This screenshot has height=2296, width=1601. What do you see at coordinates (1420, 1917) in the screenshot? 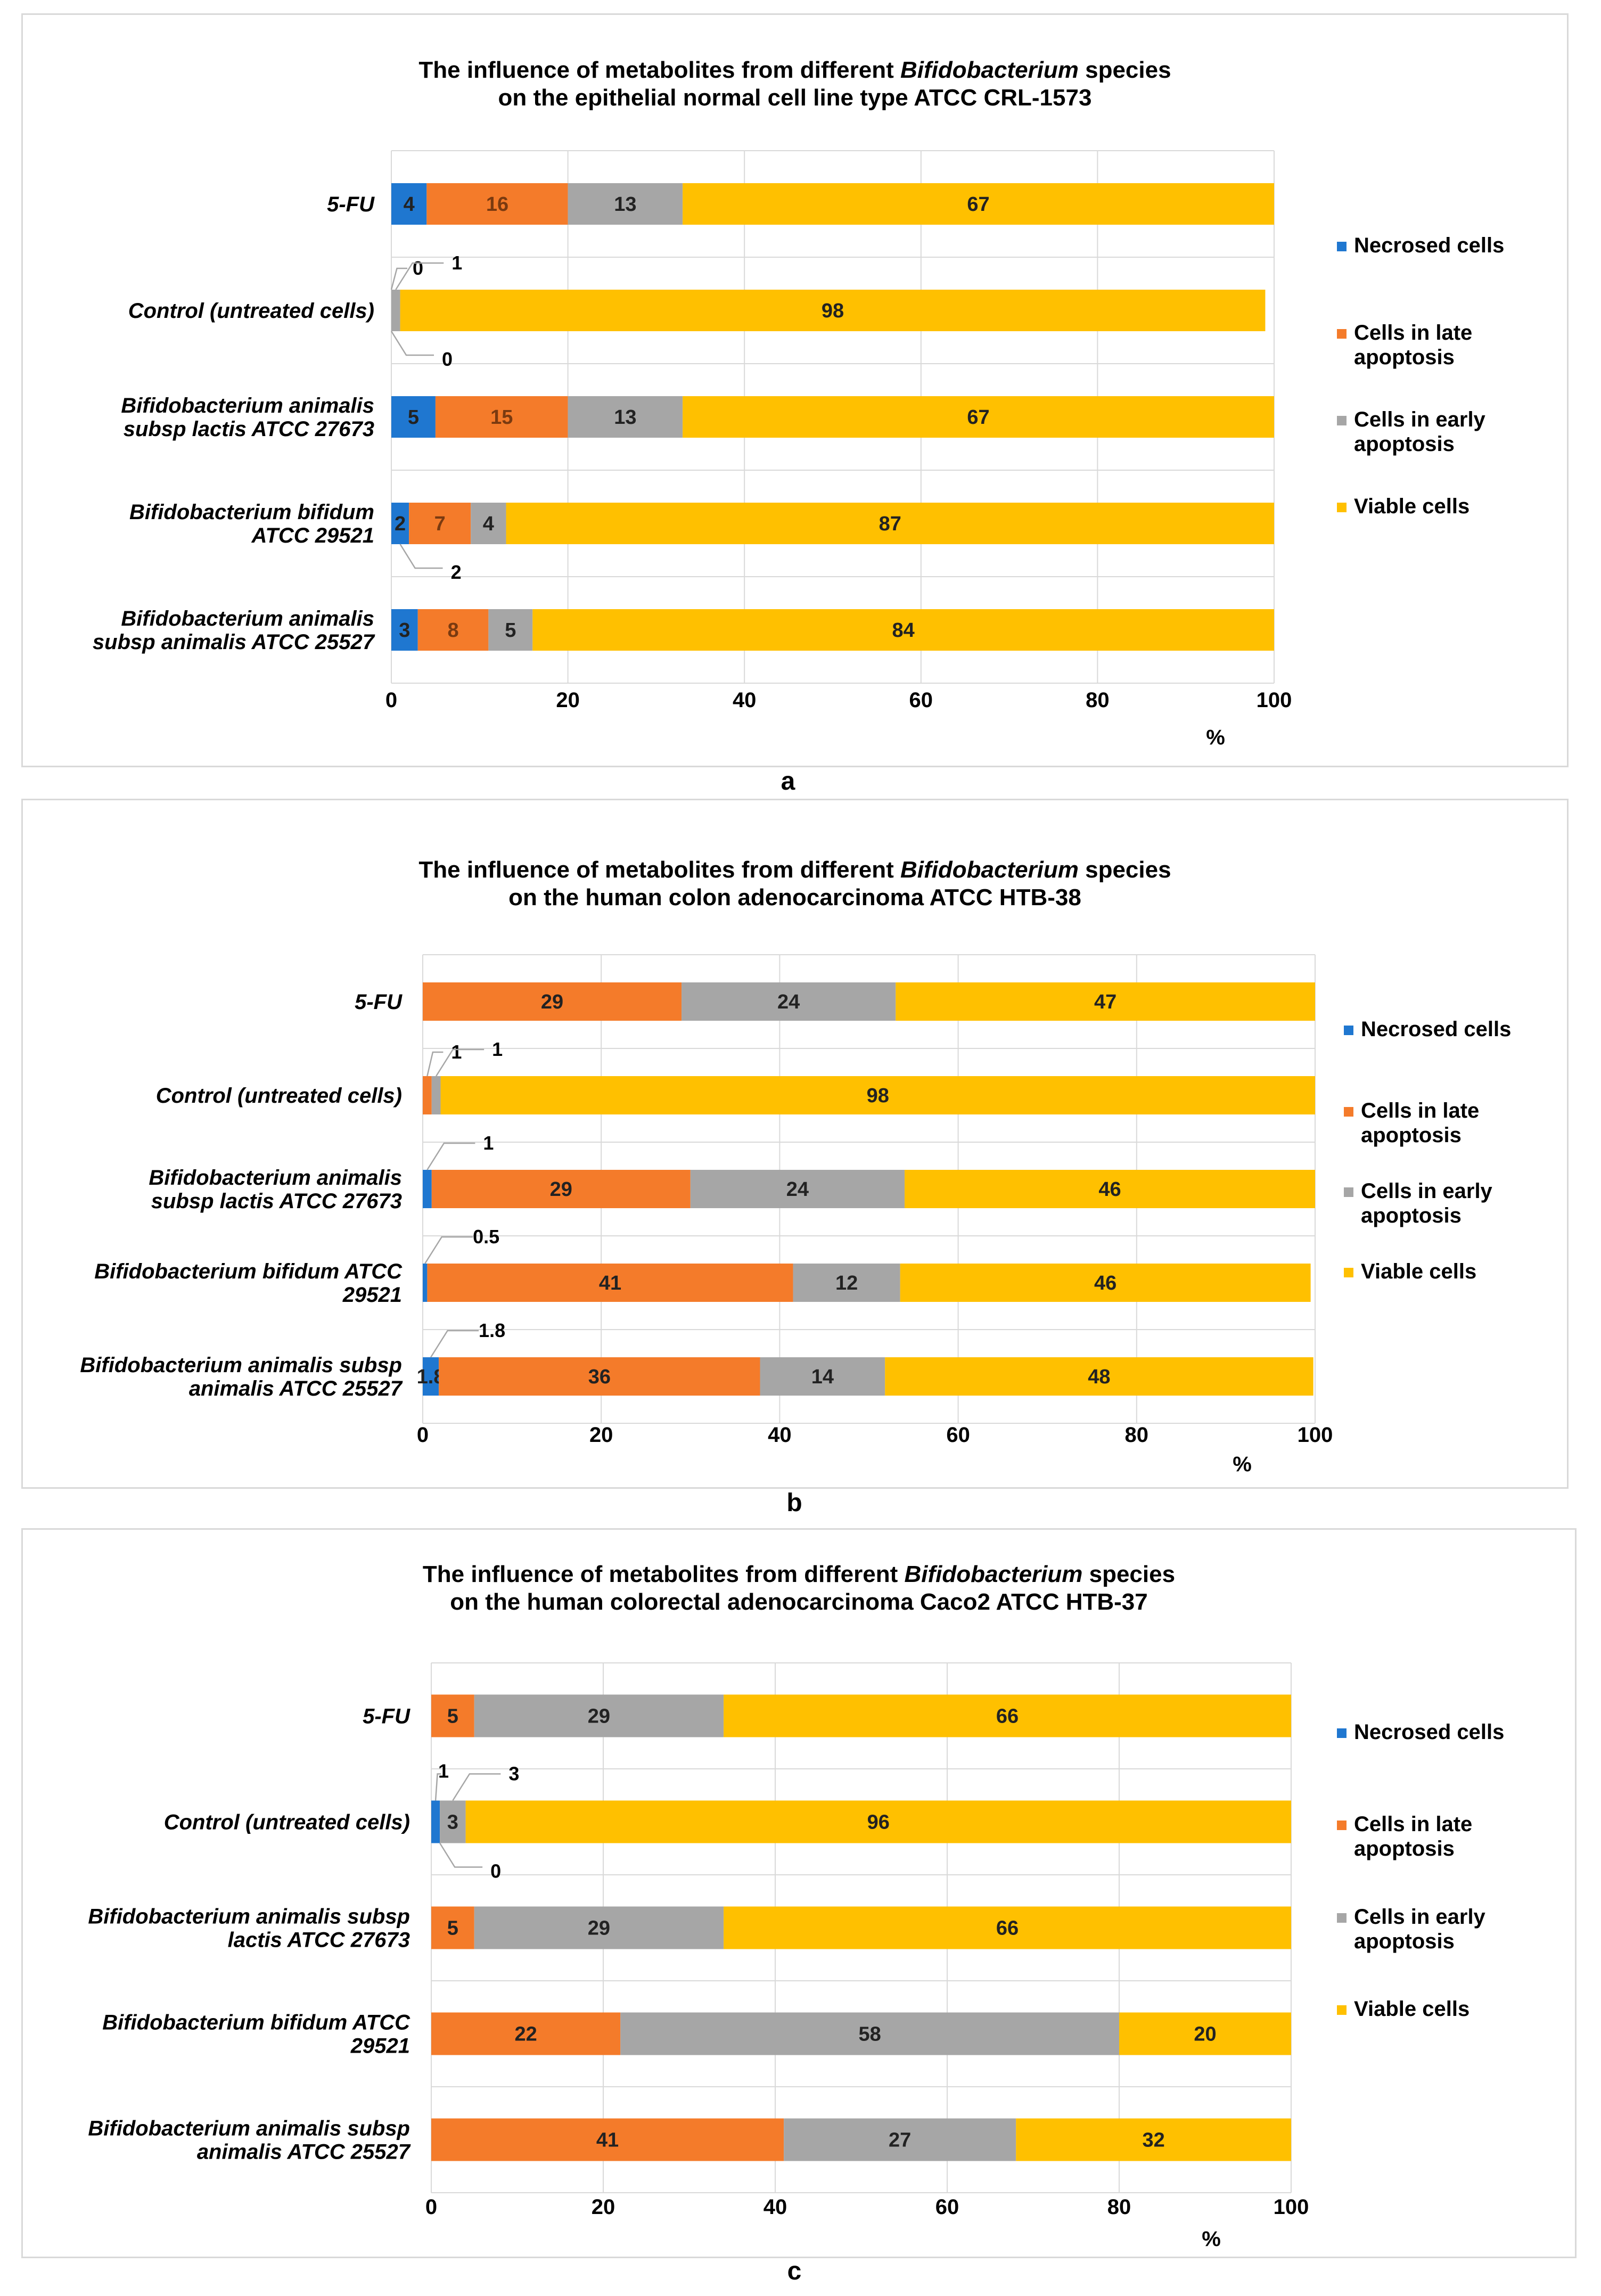
I see `legend-label-early-apoptosis: Cells in early` at bounding box center [1420, 1917].